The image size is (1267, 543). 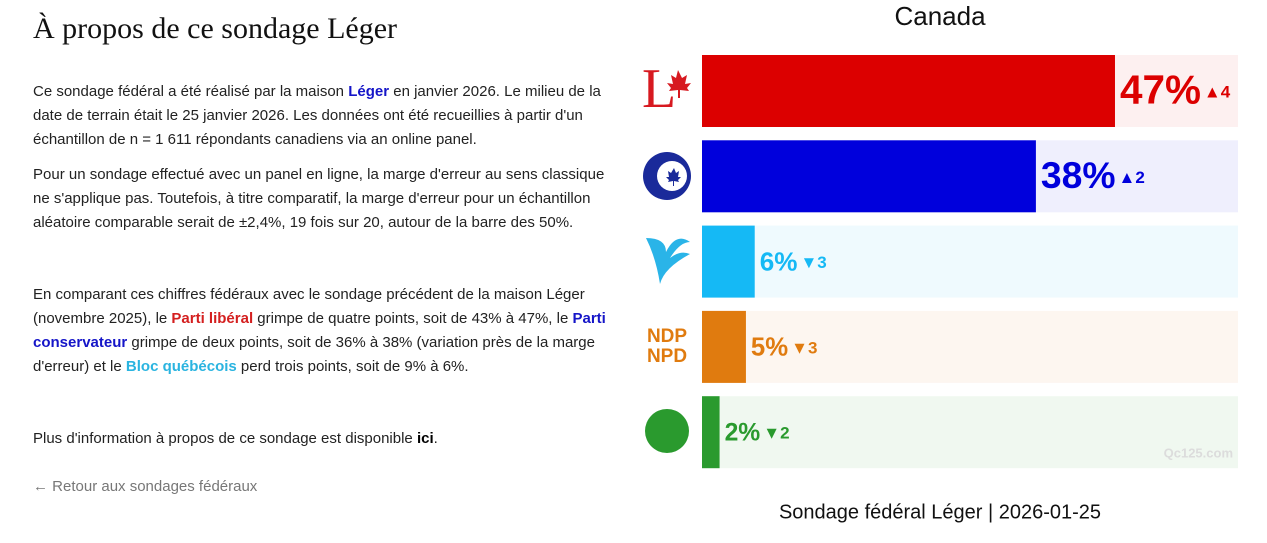 I want to click on chart-title: Canada, so click(x=940, y=16).